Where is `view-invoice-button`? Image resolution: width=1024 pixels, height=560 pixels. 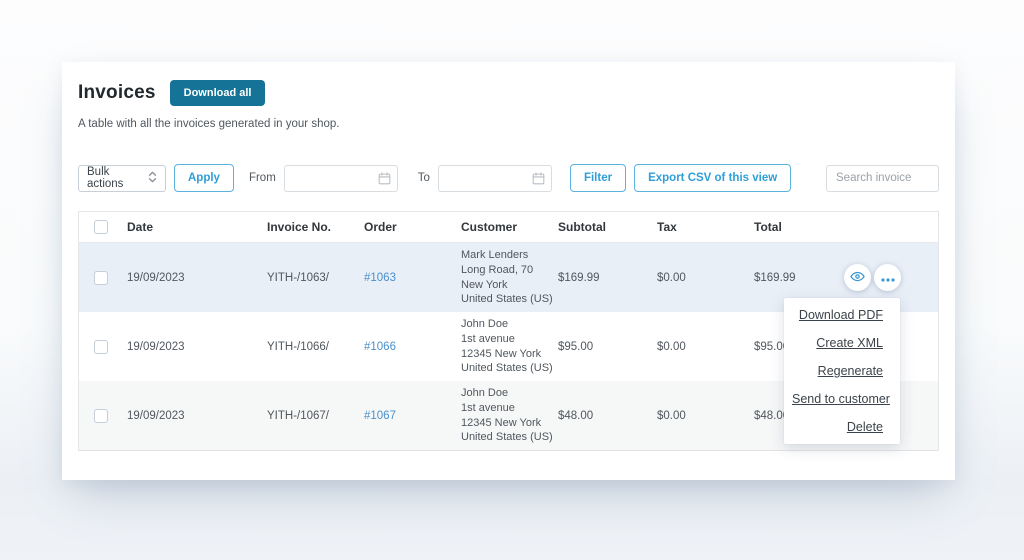 view-invoice-button is located at coordinates (857, 277).